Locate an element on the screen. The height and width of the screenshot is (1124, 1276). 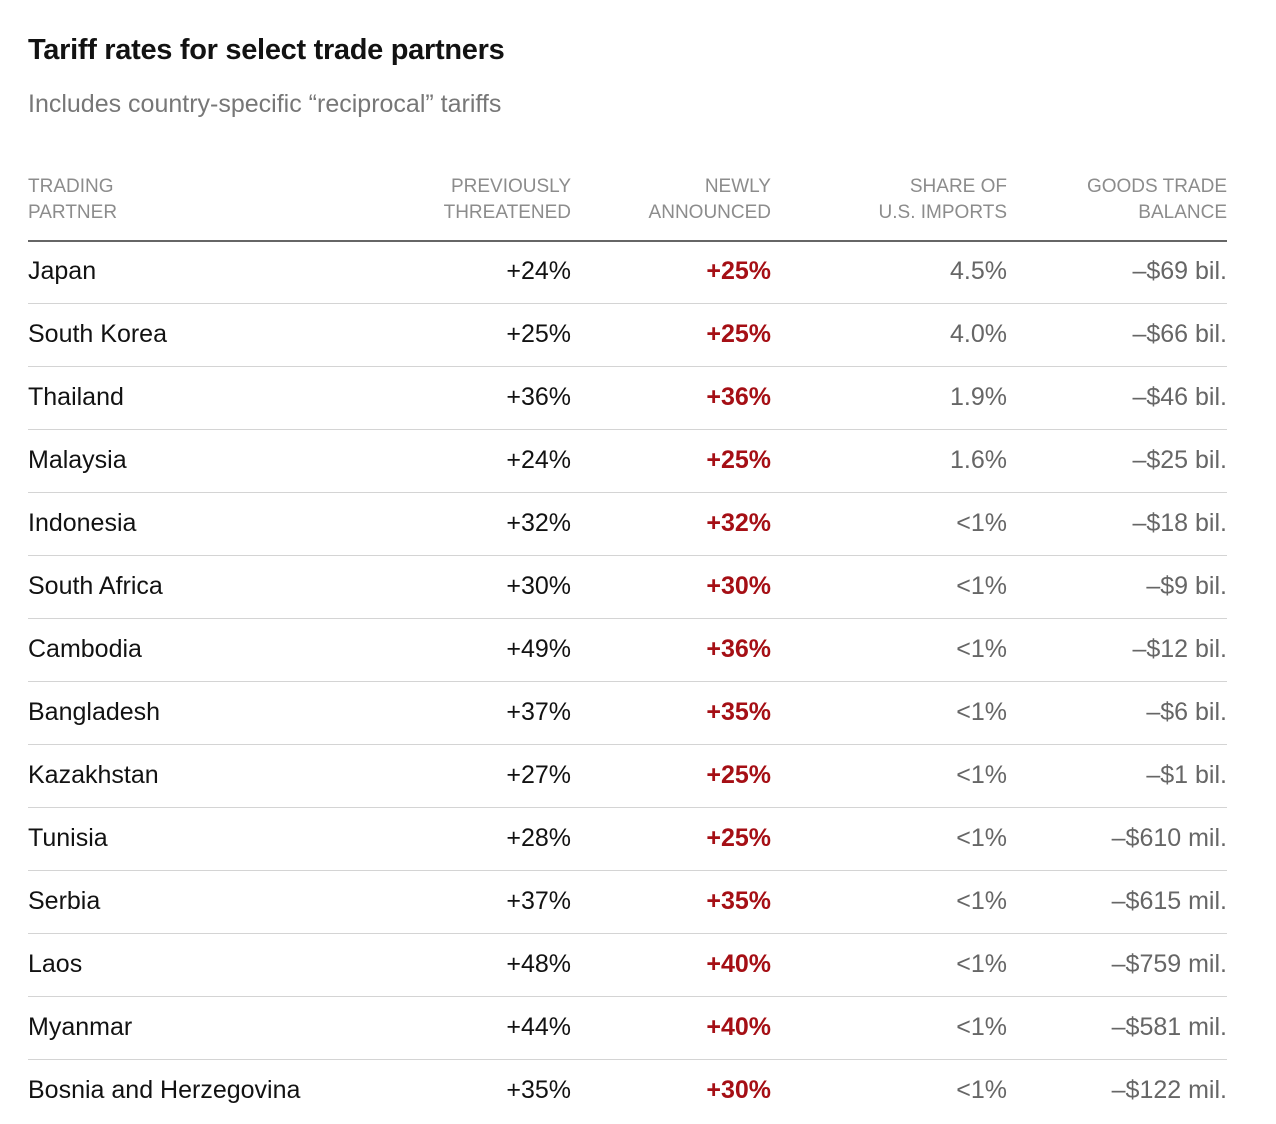
cell-goods-trade-balance: –$759 mil. is located at coordinates (1169, 964).